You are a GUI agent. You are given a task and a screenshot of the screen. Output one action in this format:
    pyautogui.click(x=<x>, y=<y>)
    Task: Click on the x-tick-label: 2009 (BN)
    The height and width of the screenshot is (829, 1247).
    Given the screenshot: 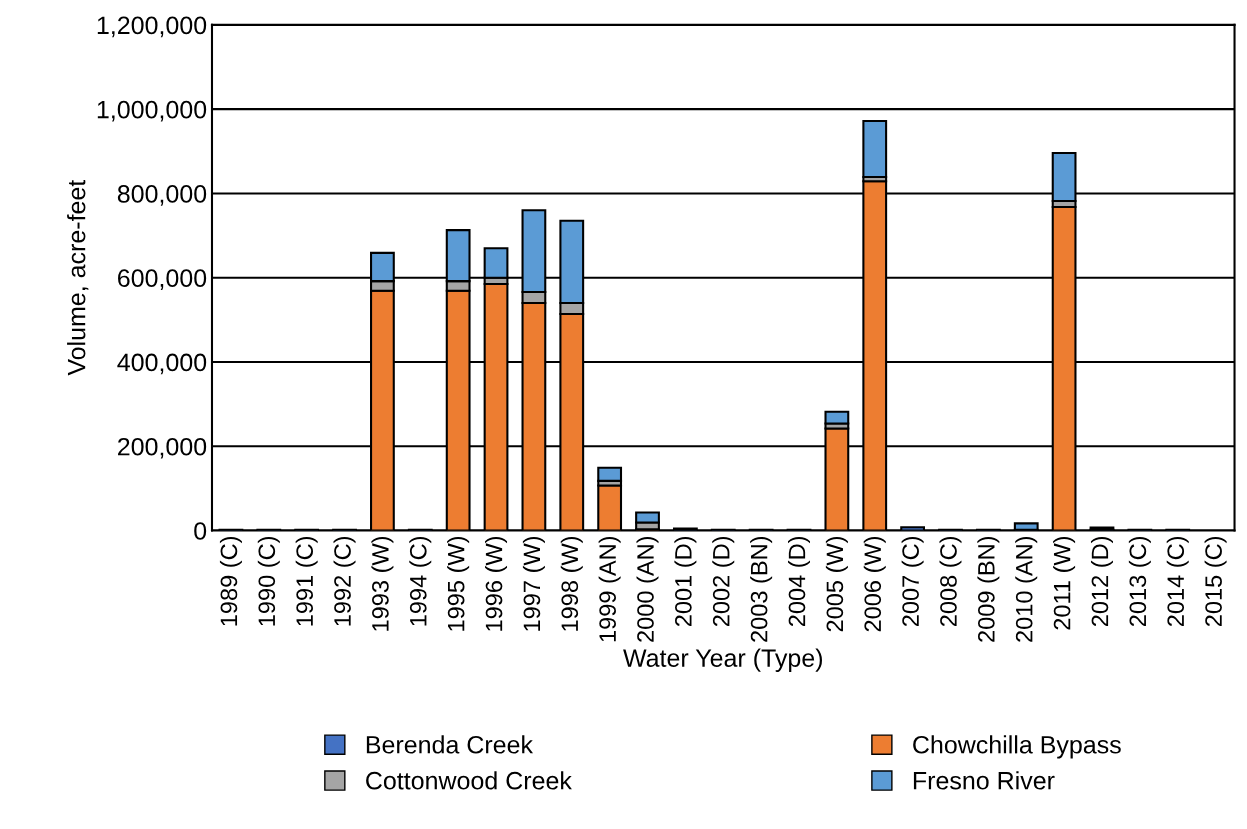 What is the action you would take?
    pyautogui.click(x=988, y=589)
    